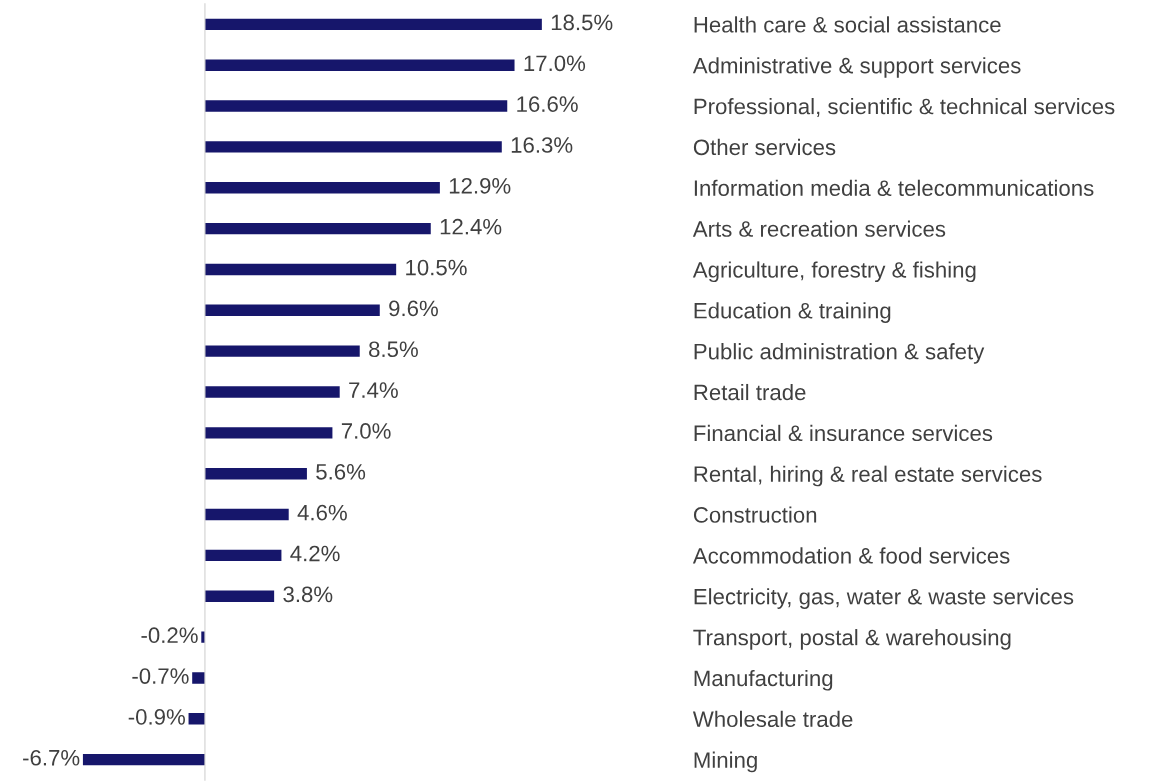 The width and height of the screenshot is (1152, 784). Describe the element at coordinates (480, 185) in the screenshot. I see `data-label: 12.9%` at that location.